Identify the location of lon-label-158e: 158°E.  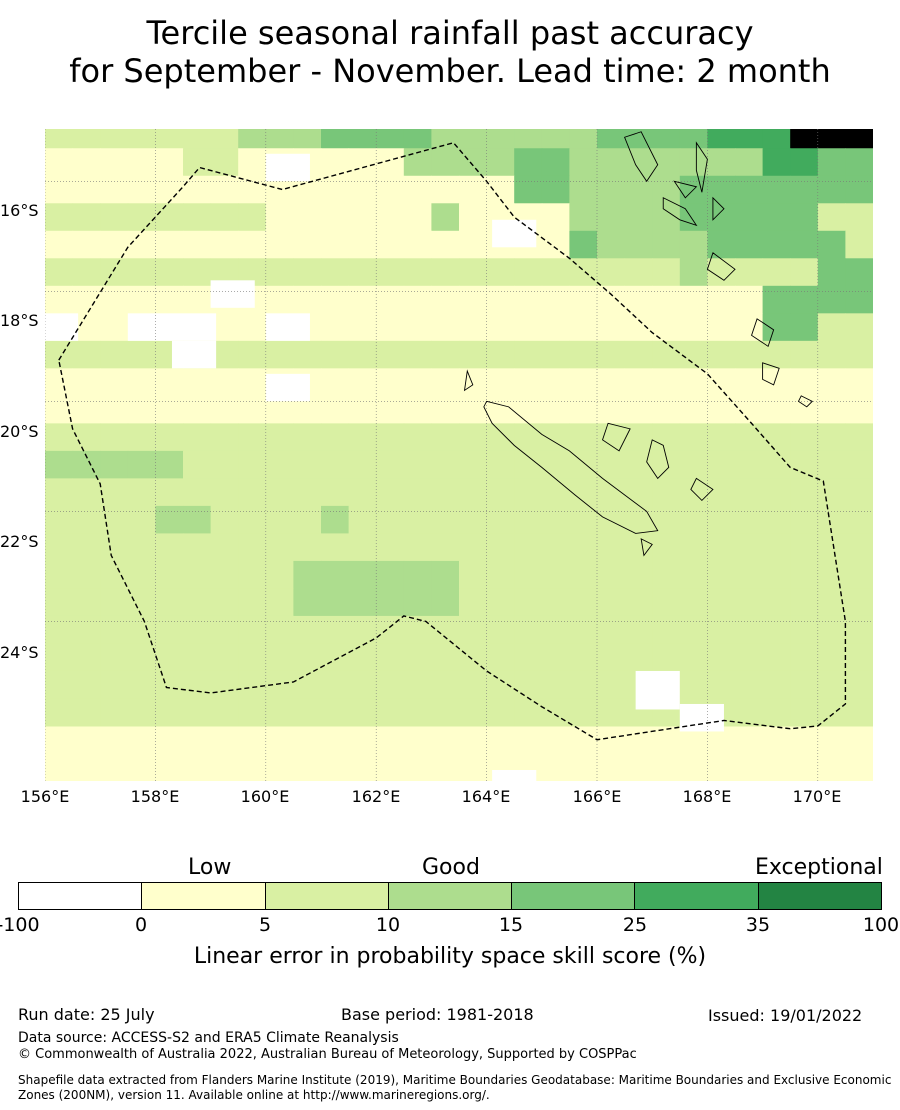
(155, 796).